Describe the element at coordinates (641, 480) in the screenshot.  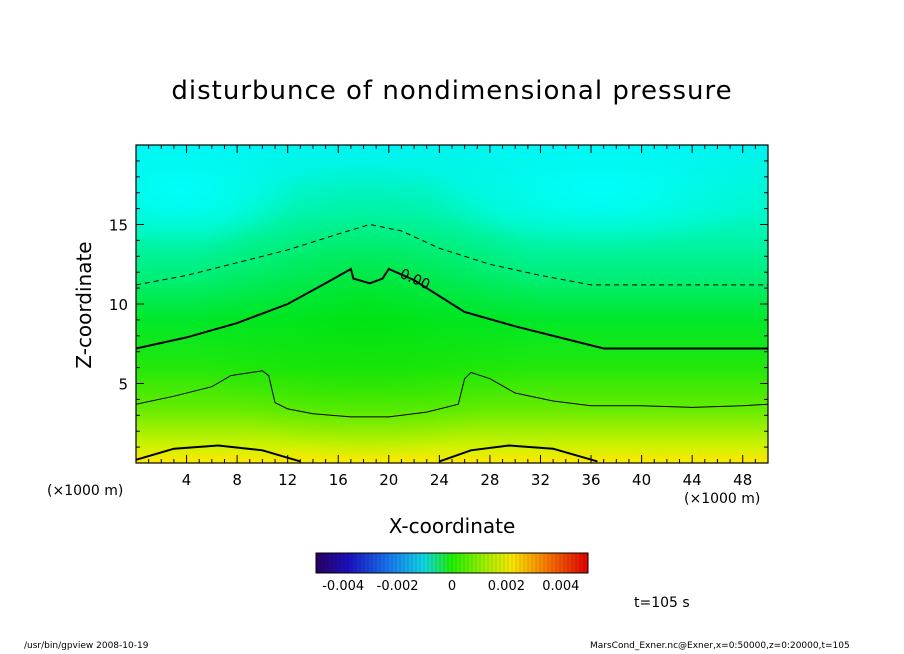
I see `x-tick-label: 40` at that location.